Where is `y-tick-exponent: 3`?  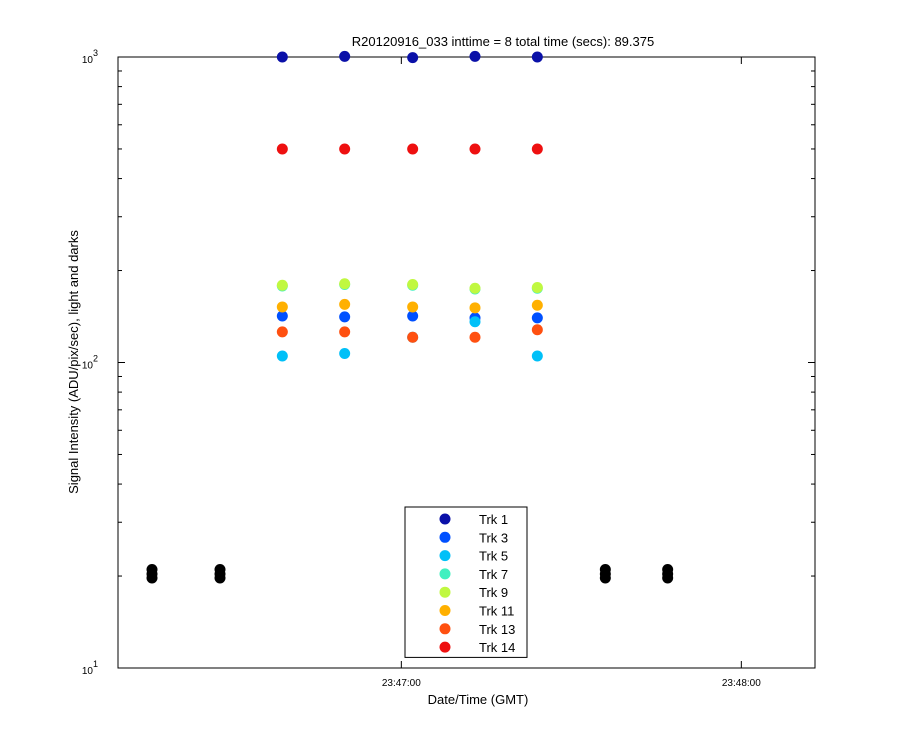
y-tick-exponent: 3 is located at coordinates (95, 53).